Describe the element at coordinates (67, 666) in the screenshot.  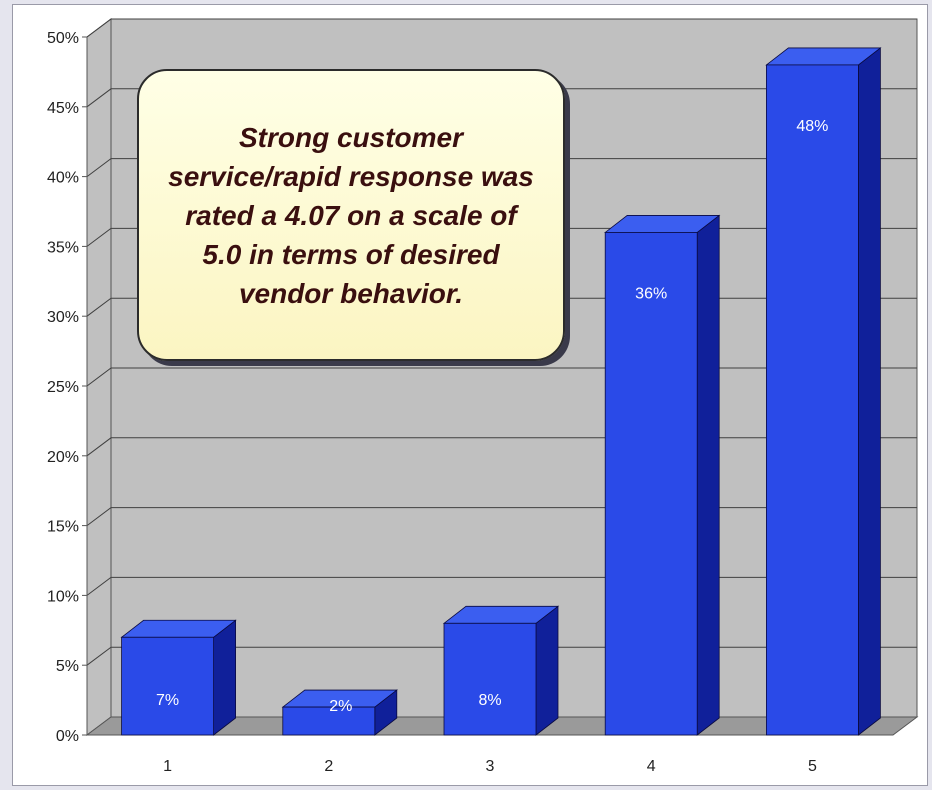
I see `y-tick-label: 5%` at that location.